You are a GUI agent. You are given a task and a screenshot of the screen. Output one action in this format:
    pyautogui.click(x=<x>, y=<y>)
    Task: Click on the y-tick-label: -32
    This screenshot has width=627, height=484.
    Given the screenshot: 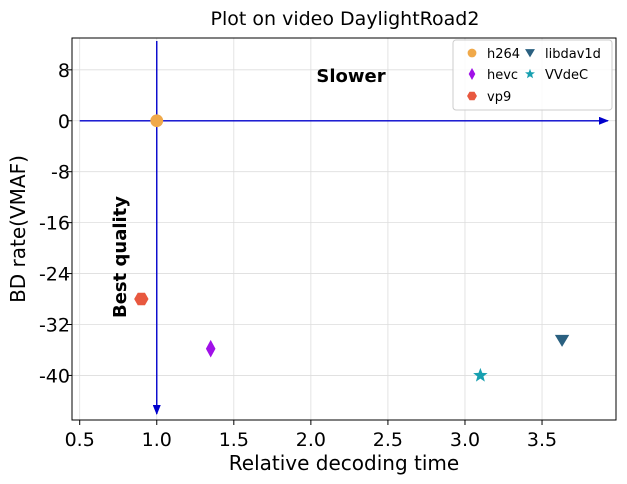 What is the action you would take?
    pyautogui.click(x=54, y=326)
    